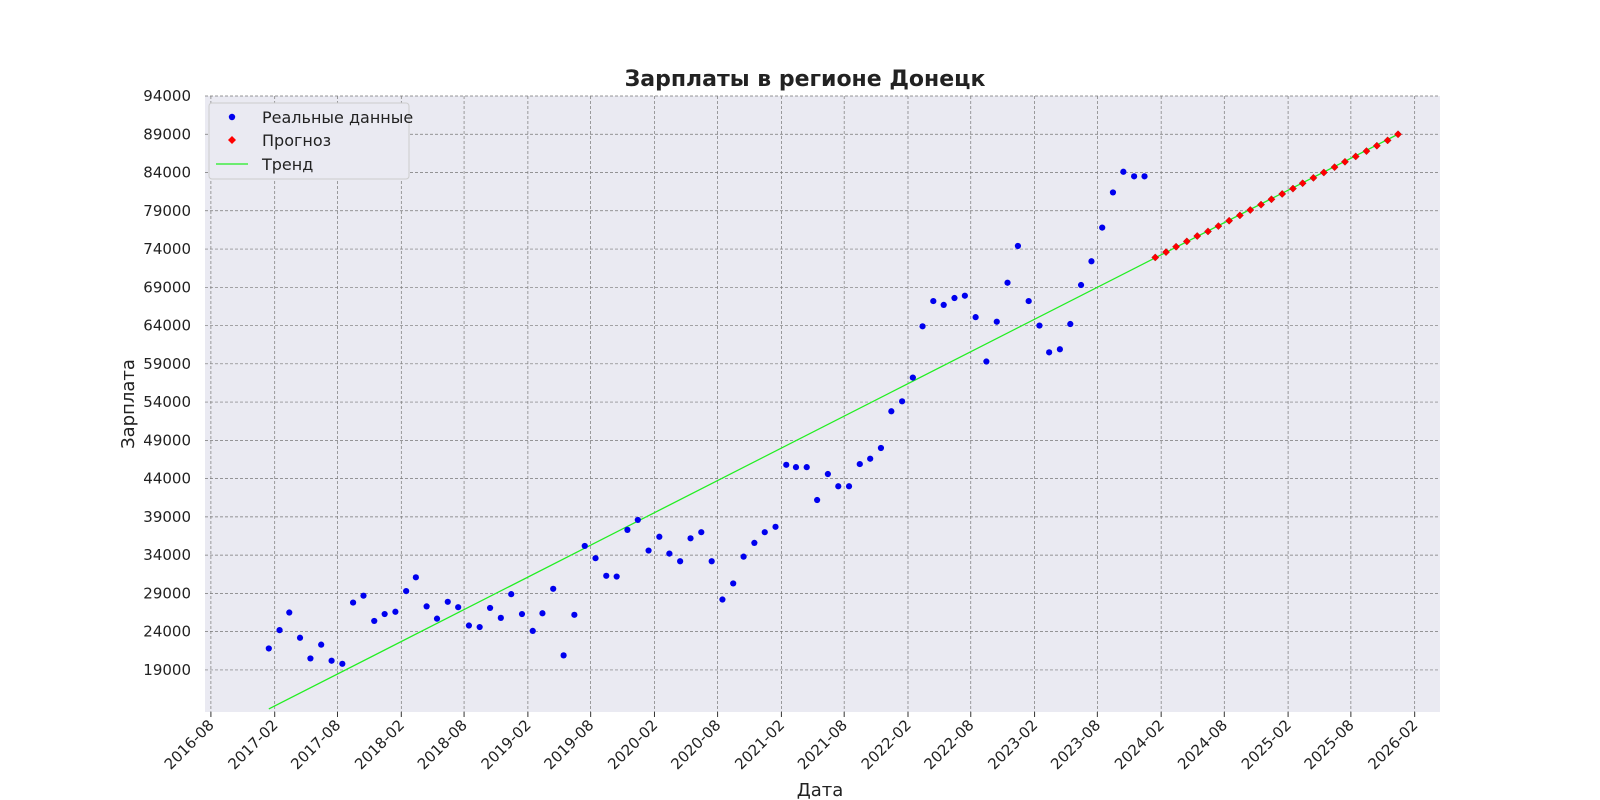  I want to click on x-tick-label: 2019-02, so click(506, 744).